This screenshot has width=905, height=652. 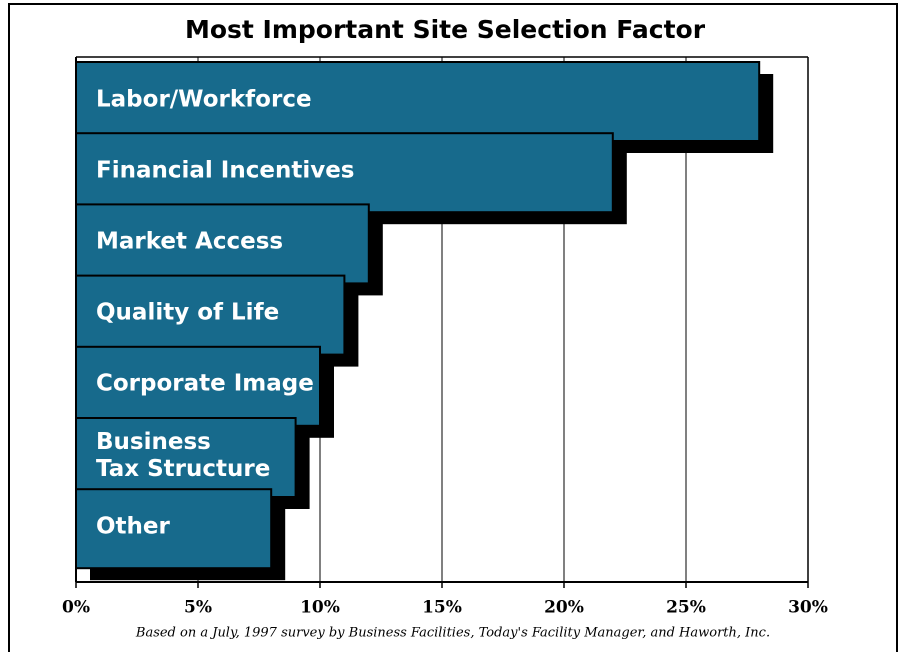 I want to click on x-tick-label: 15%, so click(x=442, y=608).